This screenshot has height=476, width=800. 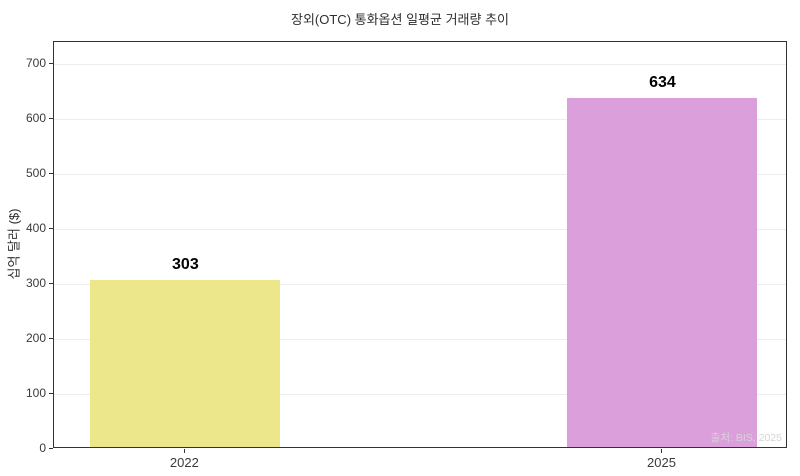 I want to click on x-tick-label-2022: 2022, so click(x=184, y=462).